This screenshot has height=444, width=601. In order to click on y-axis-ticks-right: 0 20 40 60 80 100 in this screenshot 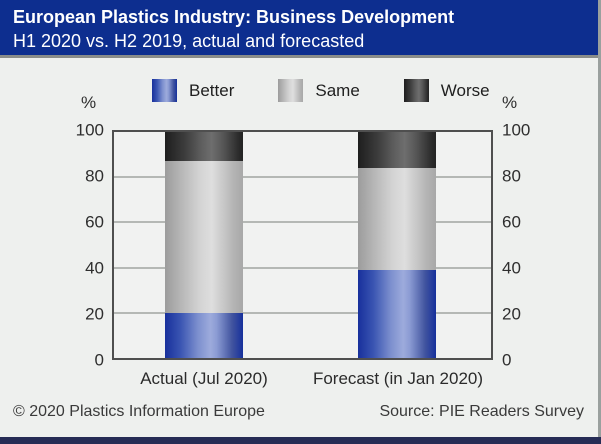, I will do `click(525, 245)`.